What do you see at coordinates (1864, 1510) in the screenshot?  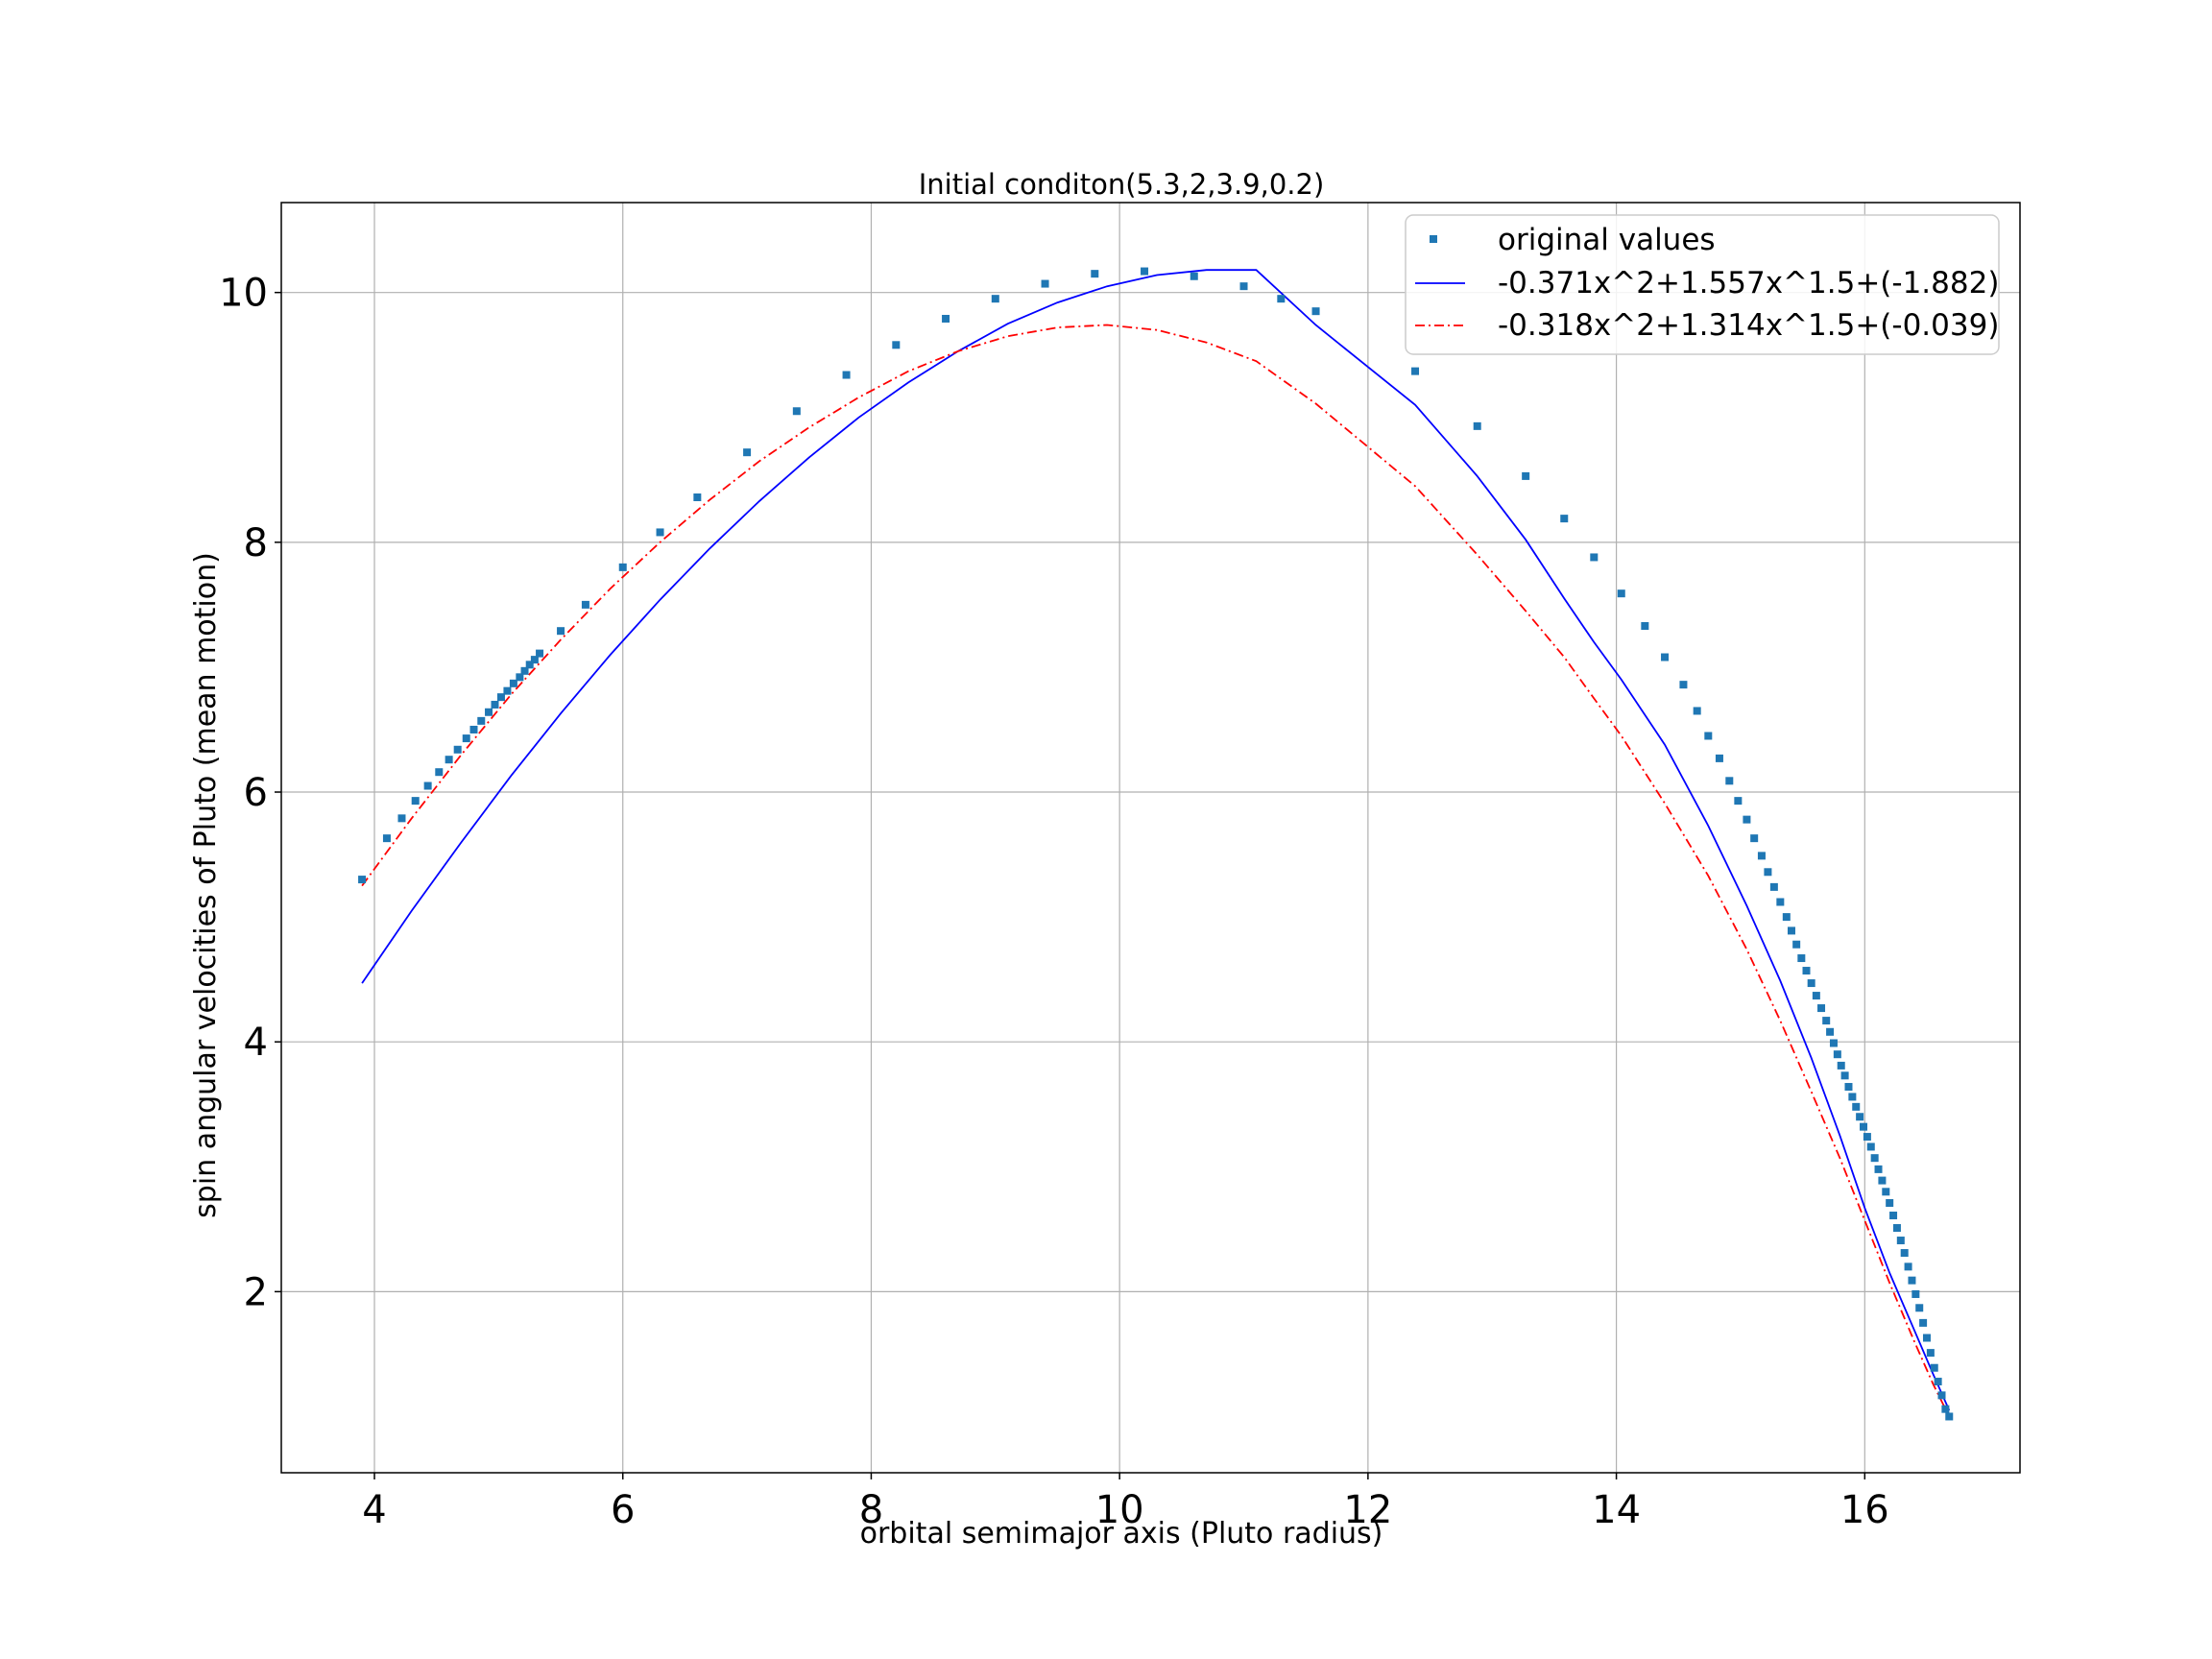 I see `x-tick-label: 16` at bounding box center [1864, 1510].